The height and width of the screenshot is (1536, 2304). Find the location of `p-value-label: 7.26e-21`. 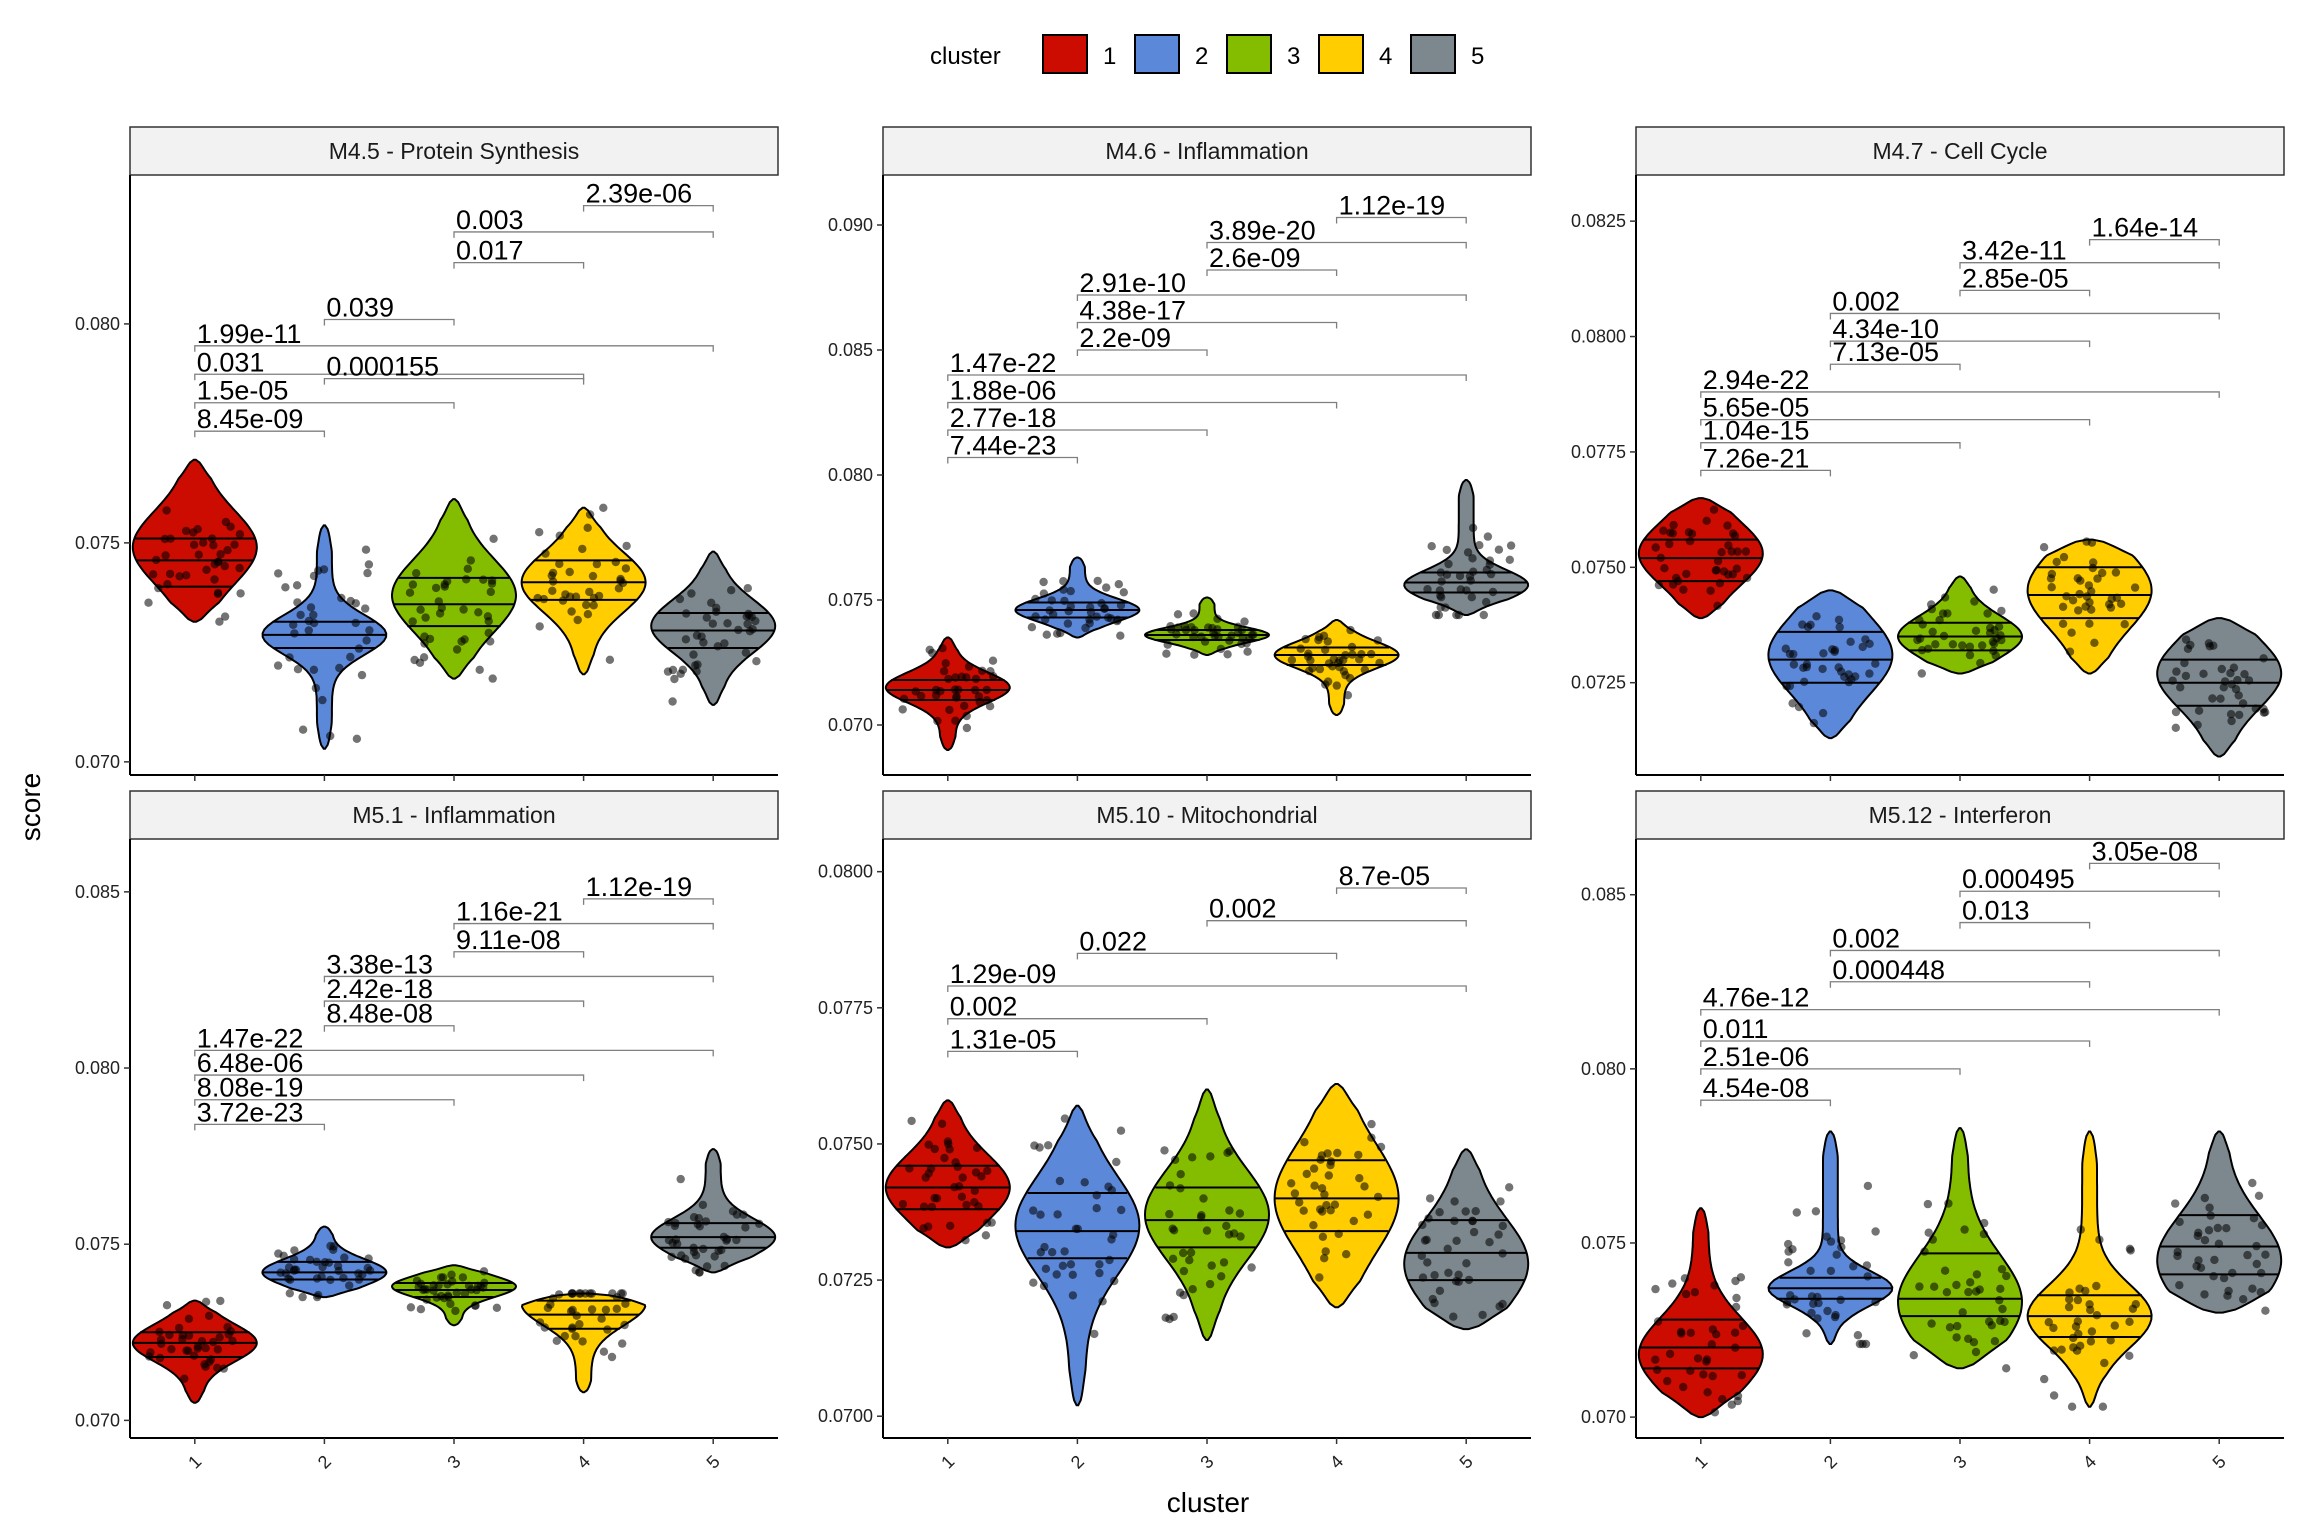

p-value-label: 7.26e-21 is located at coordinates (1756, 458).